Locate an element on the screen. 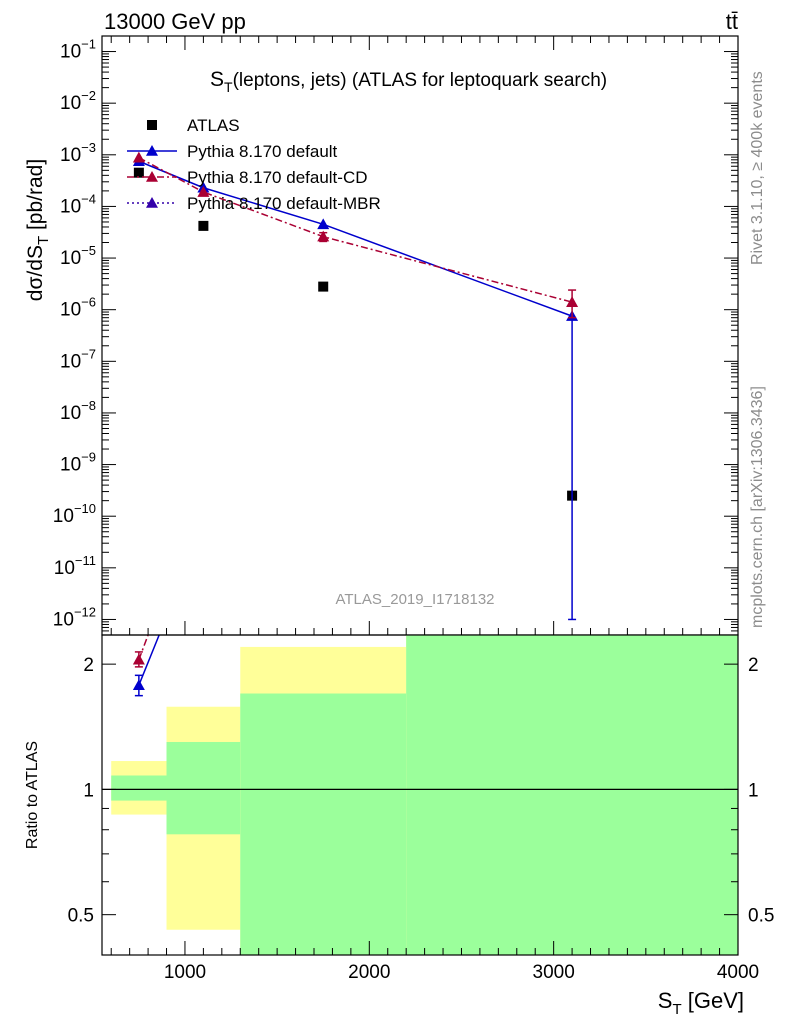 The height and width of the screenshot is (1024, 786). main-y-tick-label: 10⁻⁷ is located at coordinates (78, 359).